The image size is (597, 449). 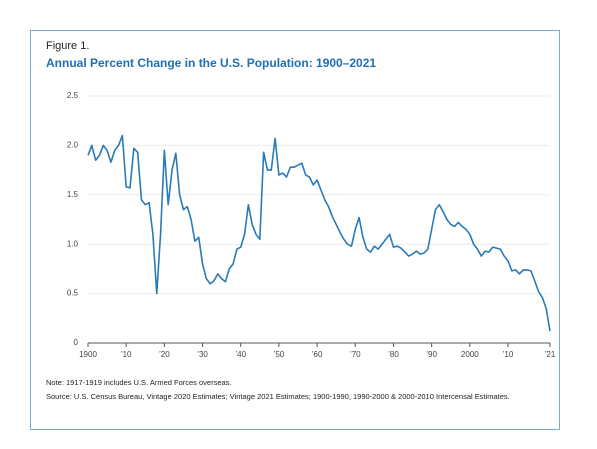 What do you see at coordinates (76, 342) in the screenshot?
I see `y-tick-label: 0` at bounding box center [76, 342].